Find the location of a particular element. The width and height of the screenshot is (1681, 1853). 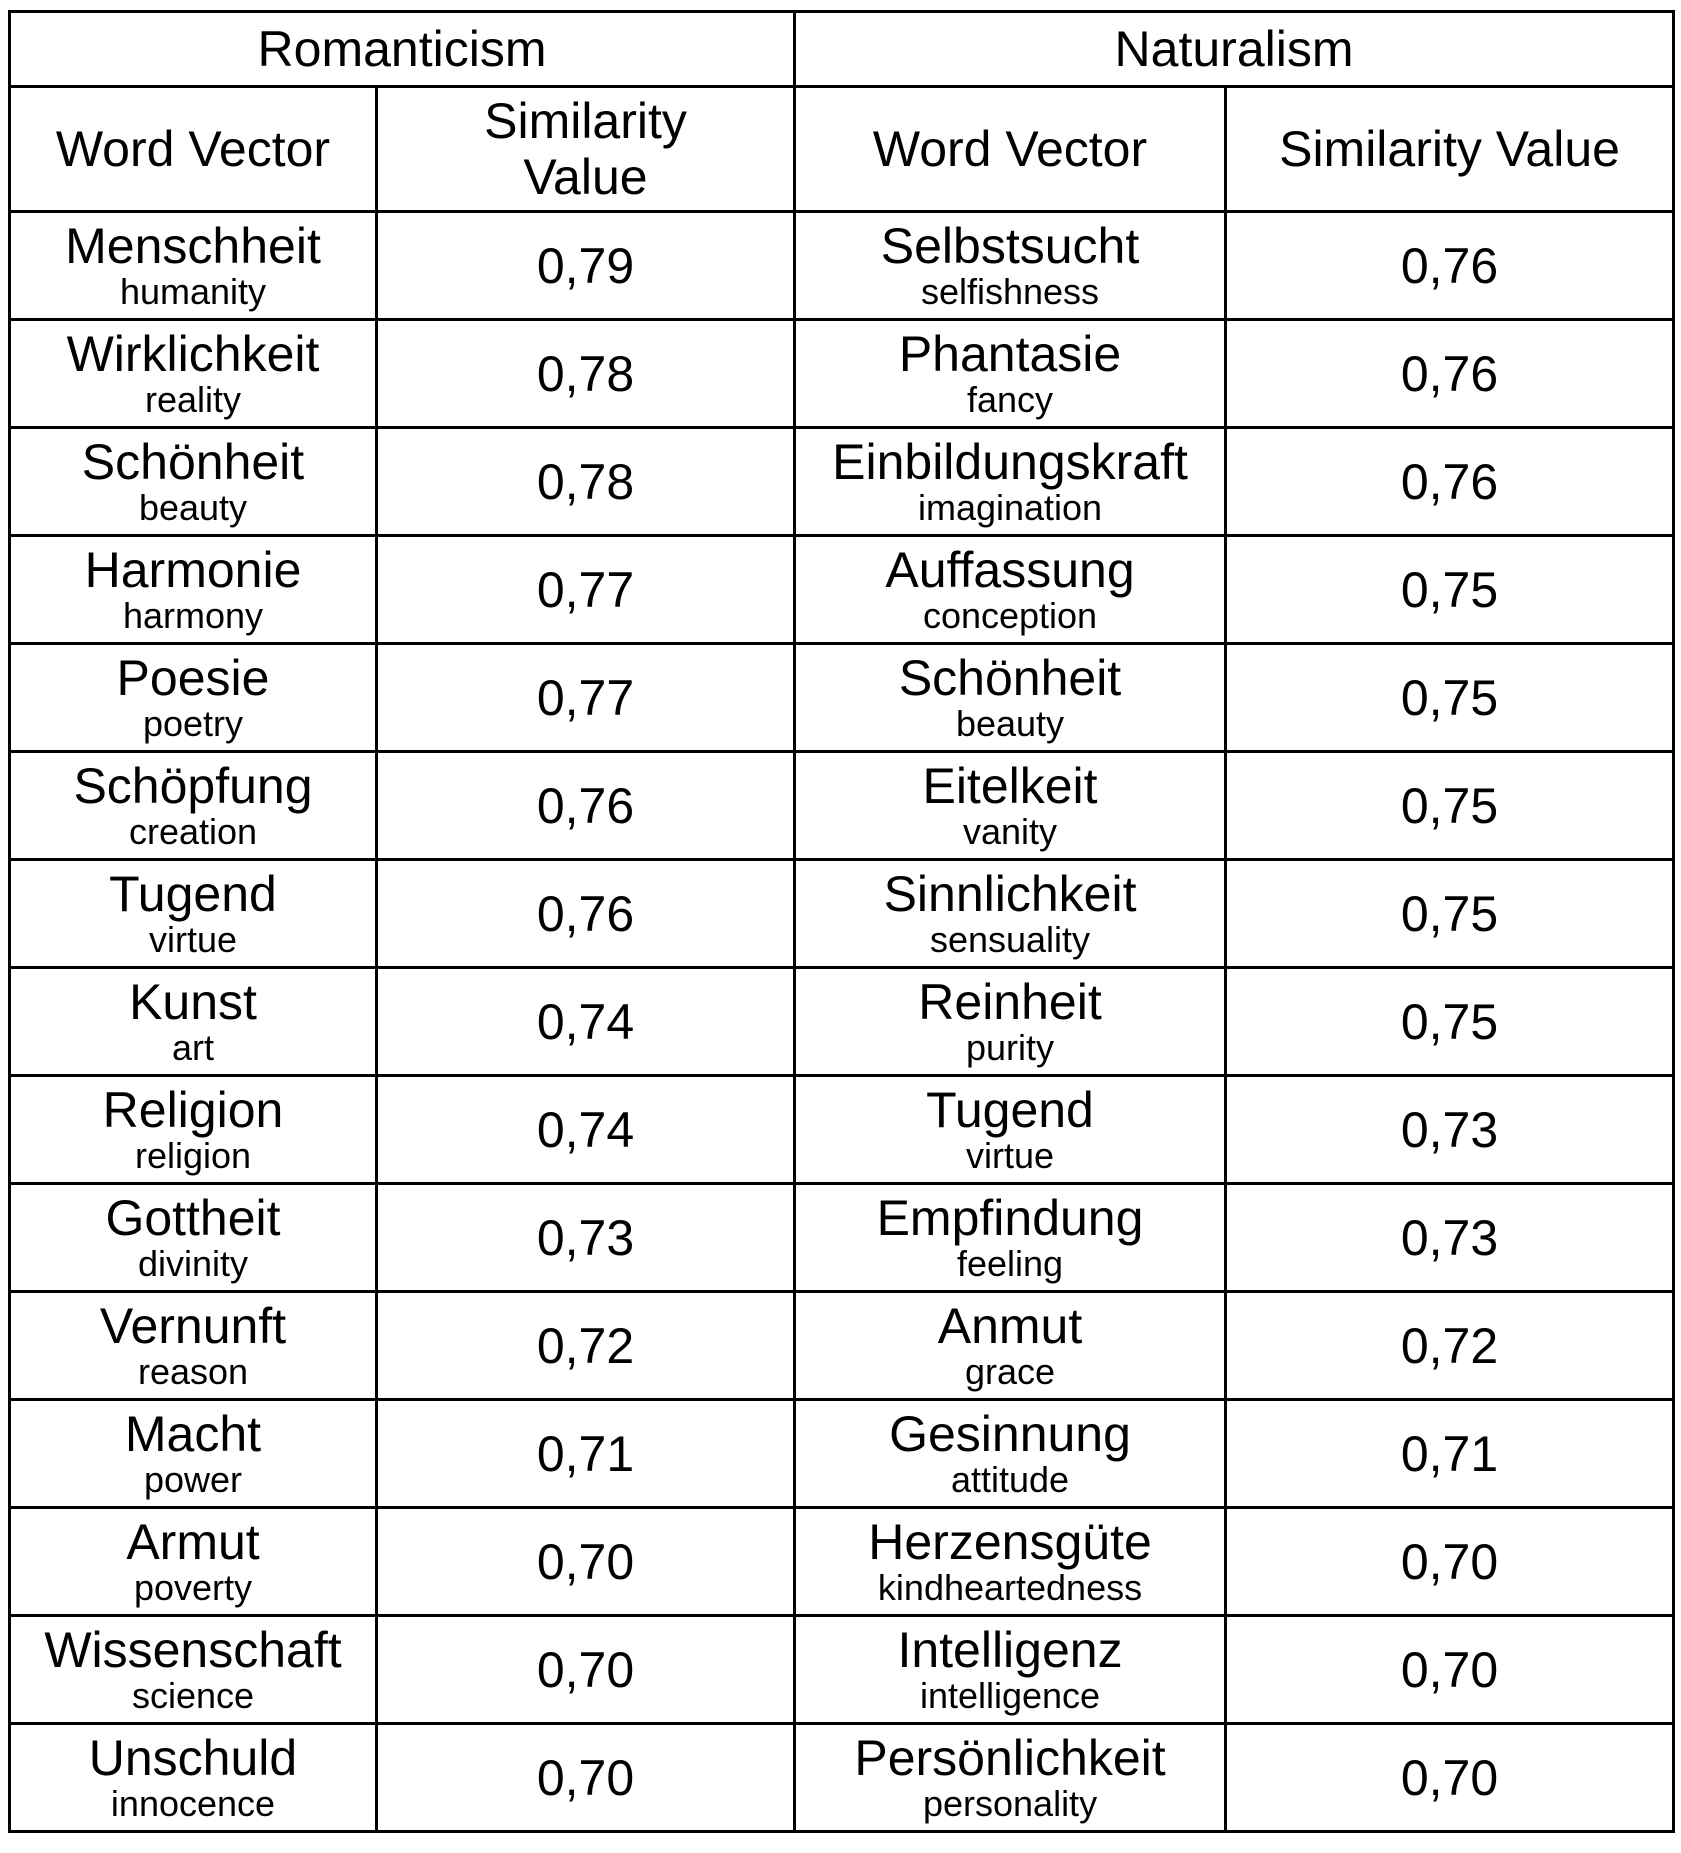

romanticism-english-translation: science is located at coordinates (193, 1695).